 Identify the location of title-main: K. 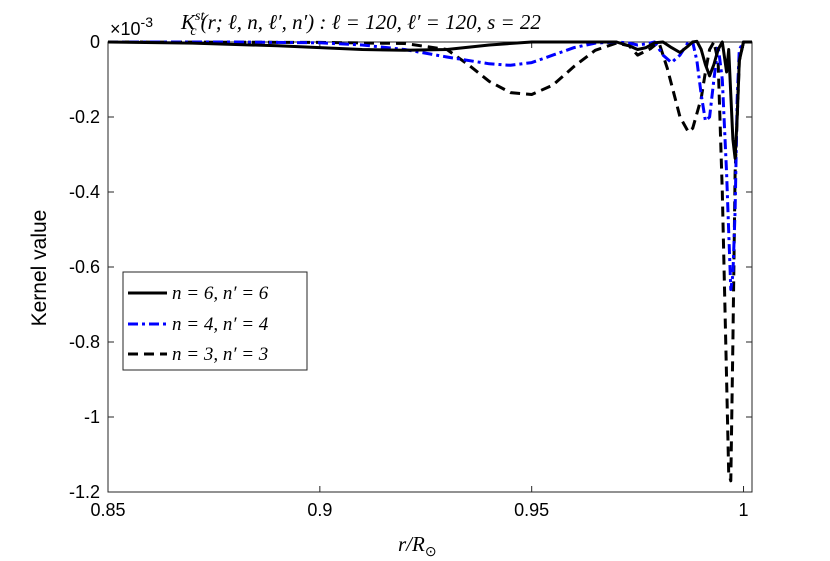
(188, 22).